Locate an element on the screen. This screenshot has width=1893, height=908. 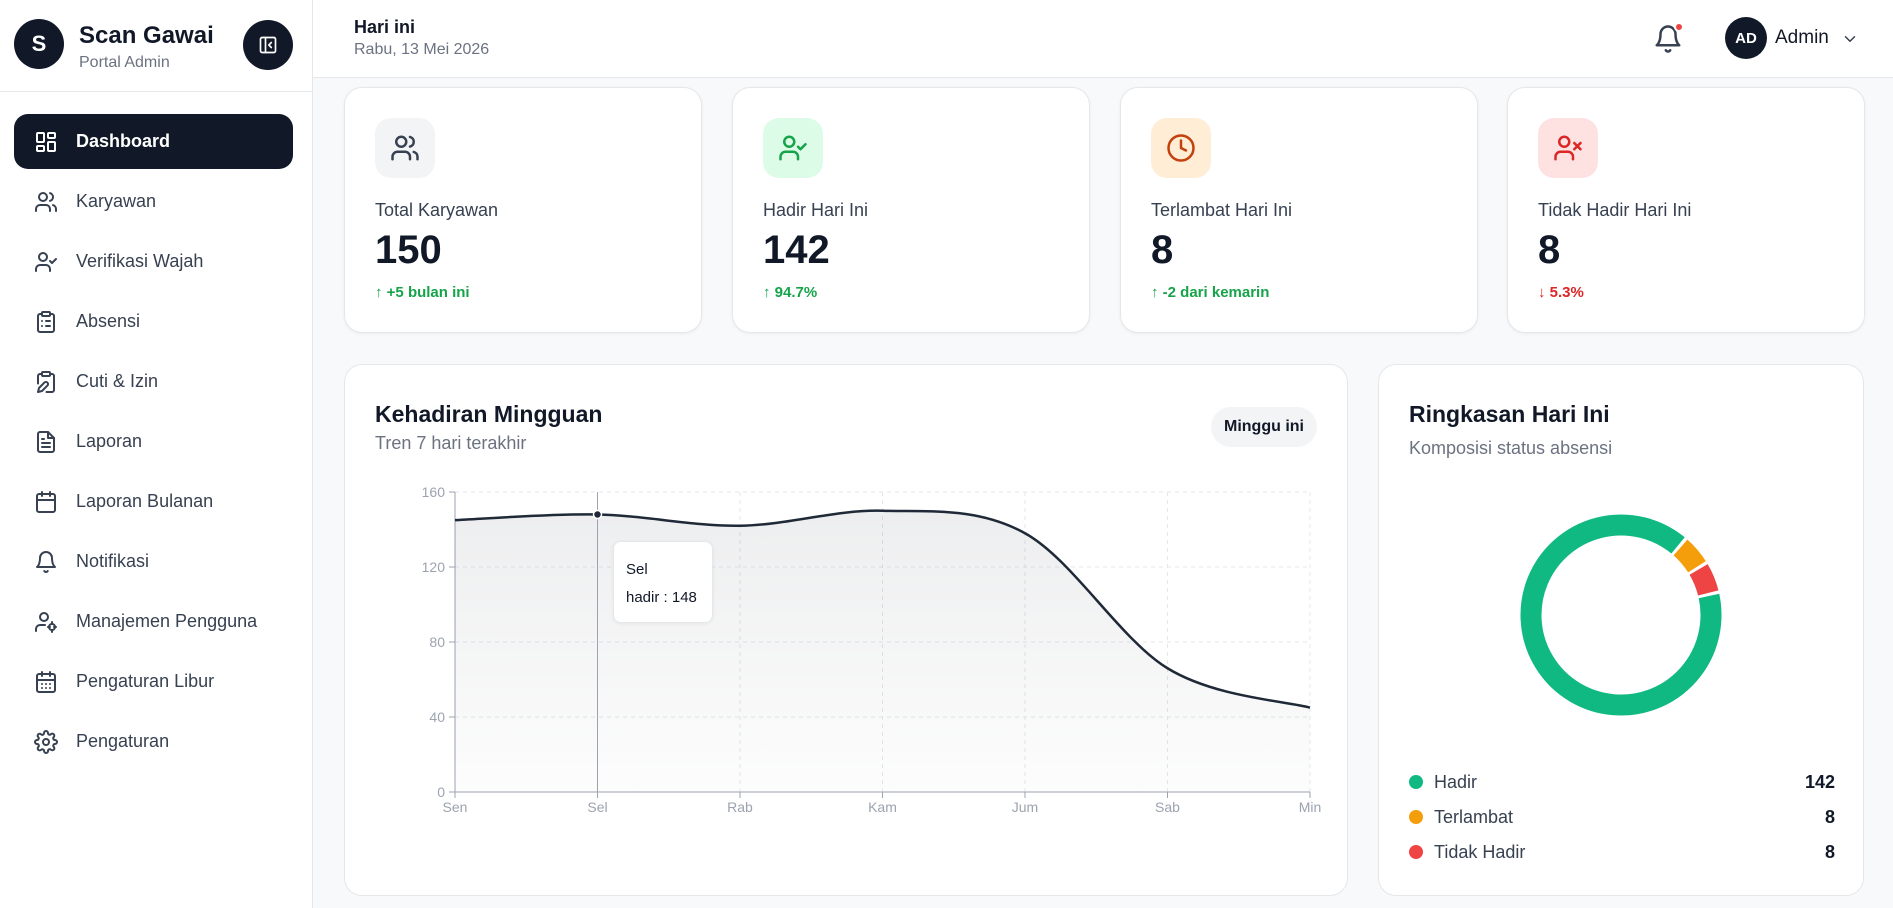
sidebar-item-pengaturan-libur: Pengaturan Libur is located at coordinates (153, 681).